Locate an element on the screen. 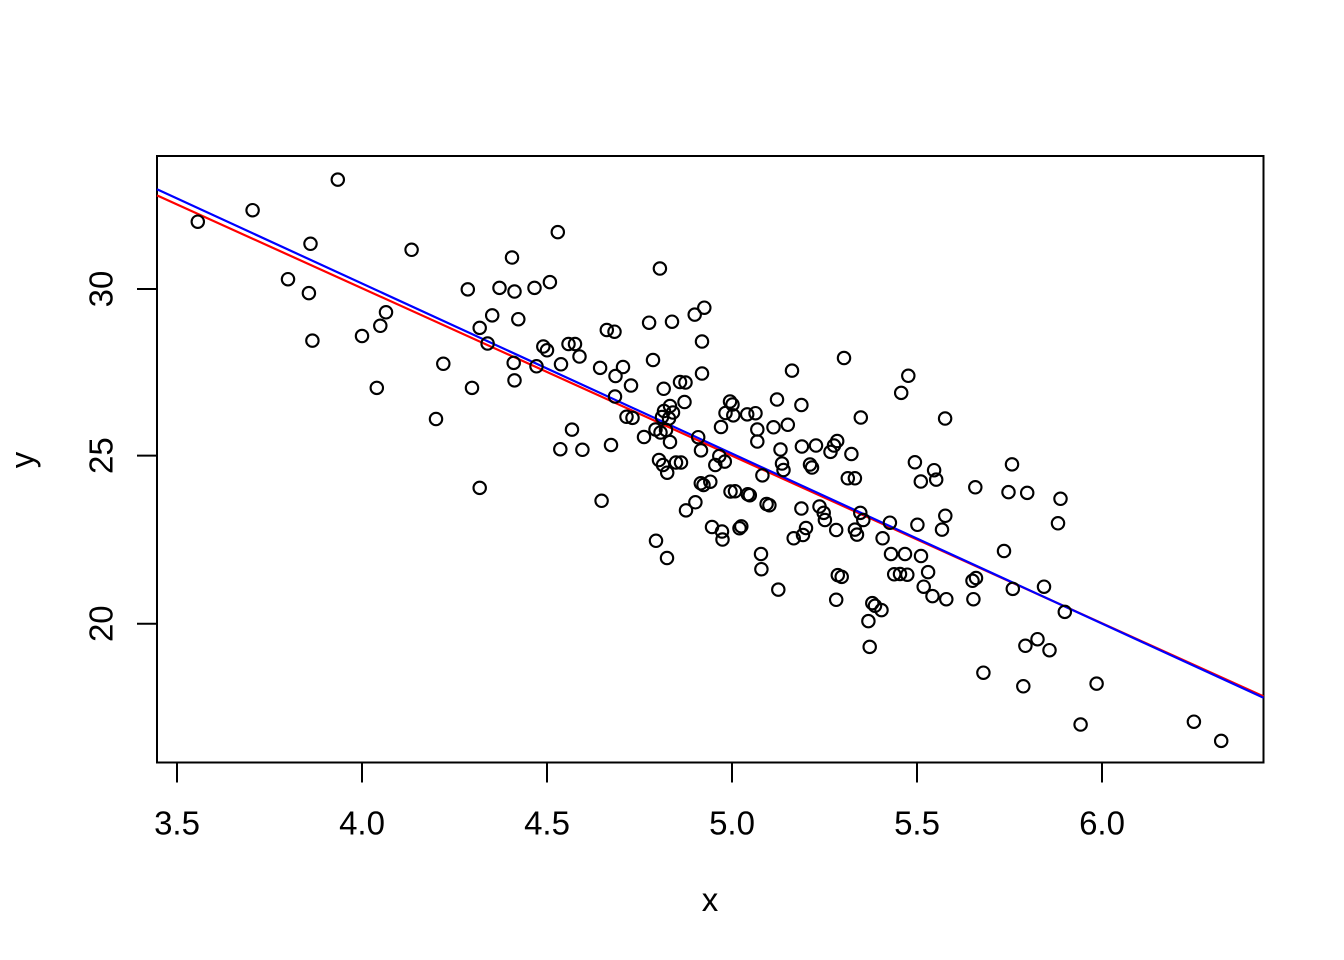 The width and height of the screenshot is (1344, 960). svg-text: 6.0 is located at coordinates (1102, 823).